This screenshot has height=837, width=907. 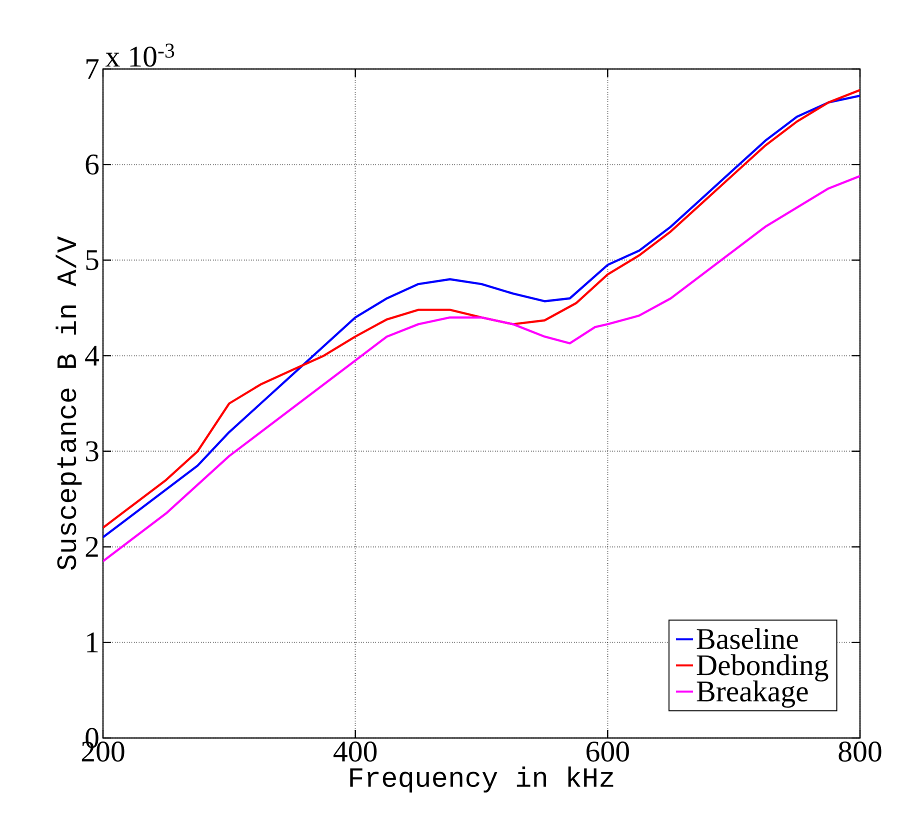 I want to click on text: x 10$^{-3}$, so click(x=139, y=55).